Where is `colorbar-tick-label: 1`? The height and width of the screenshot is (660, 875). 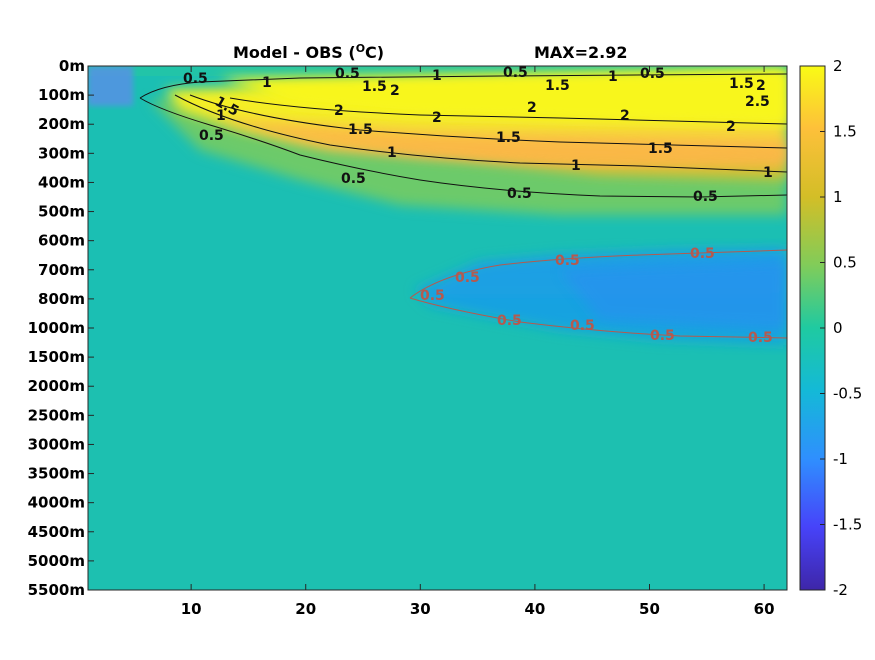 colorbar-tick-label: 1 is located at coordinates (838, 197).